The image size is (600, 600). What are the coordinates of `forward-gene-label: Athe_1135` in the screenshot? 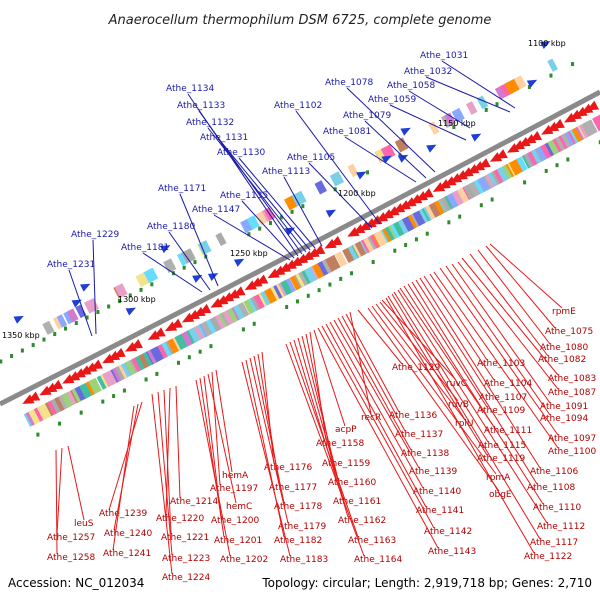 It's located at (244, 196).